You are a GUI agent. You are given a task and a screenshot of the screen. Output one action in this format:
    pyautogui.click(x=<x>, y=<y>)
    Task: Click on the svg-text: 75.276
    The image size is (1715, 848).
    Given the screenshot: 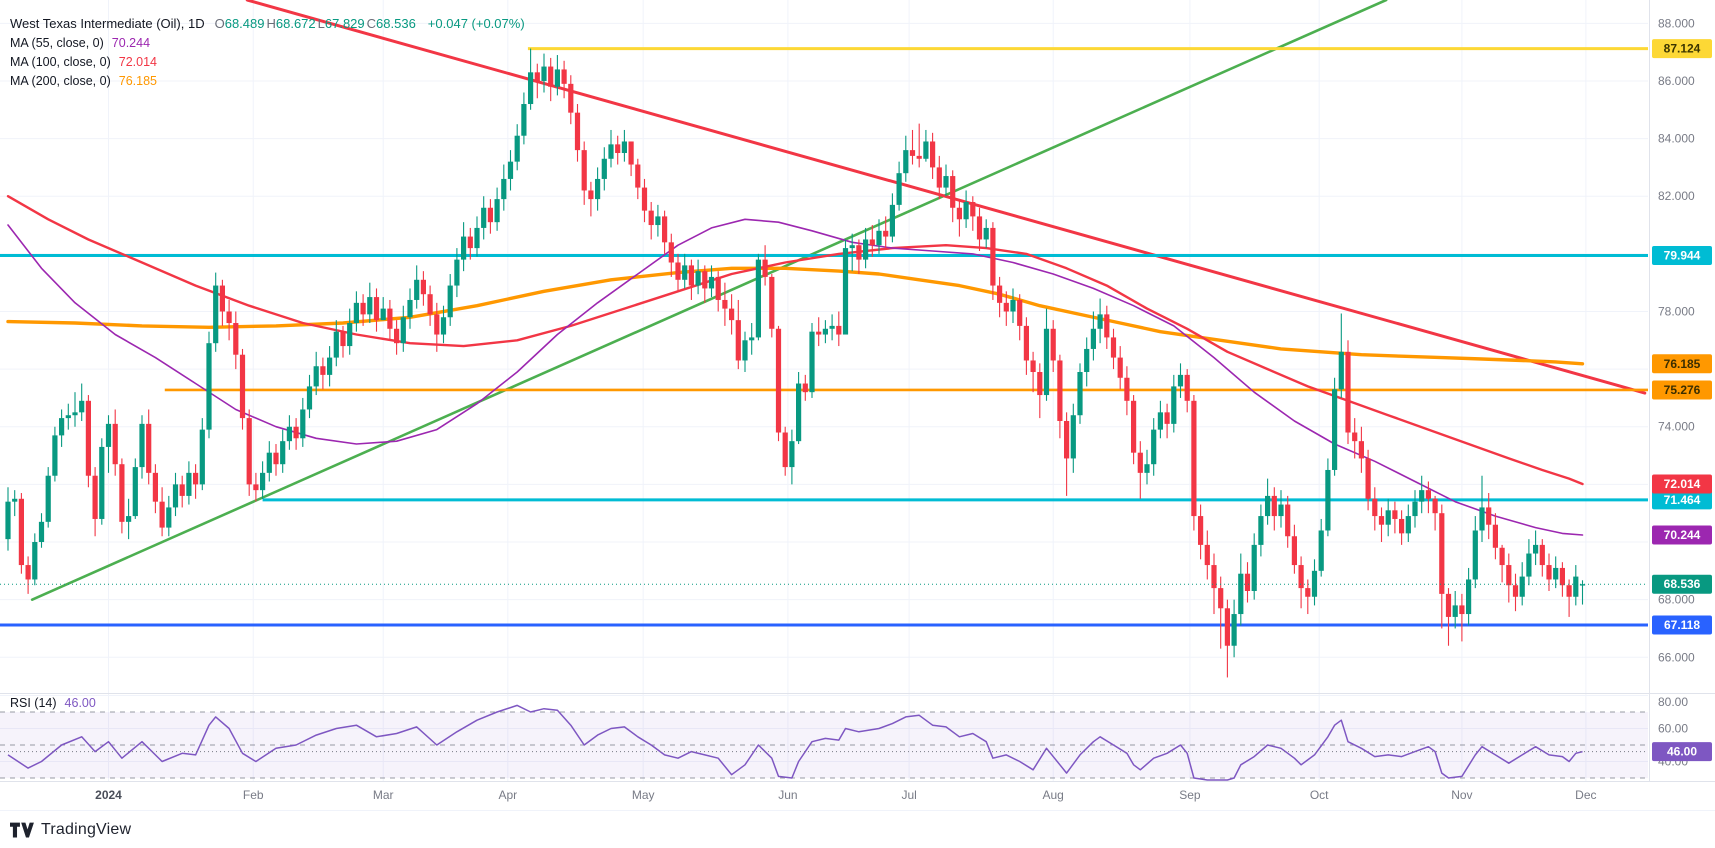 What is the action you would take?
    pyautogui.click(x=1682, y=390)
    